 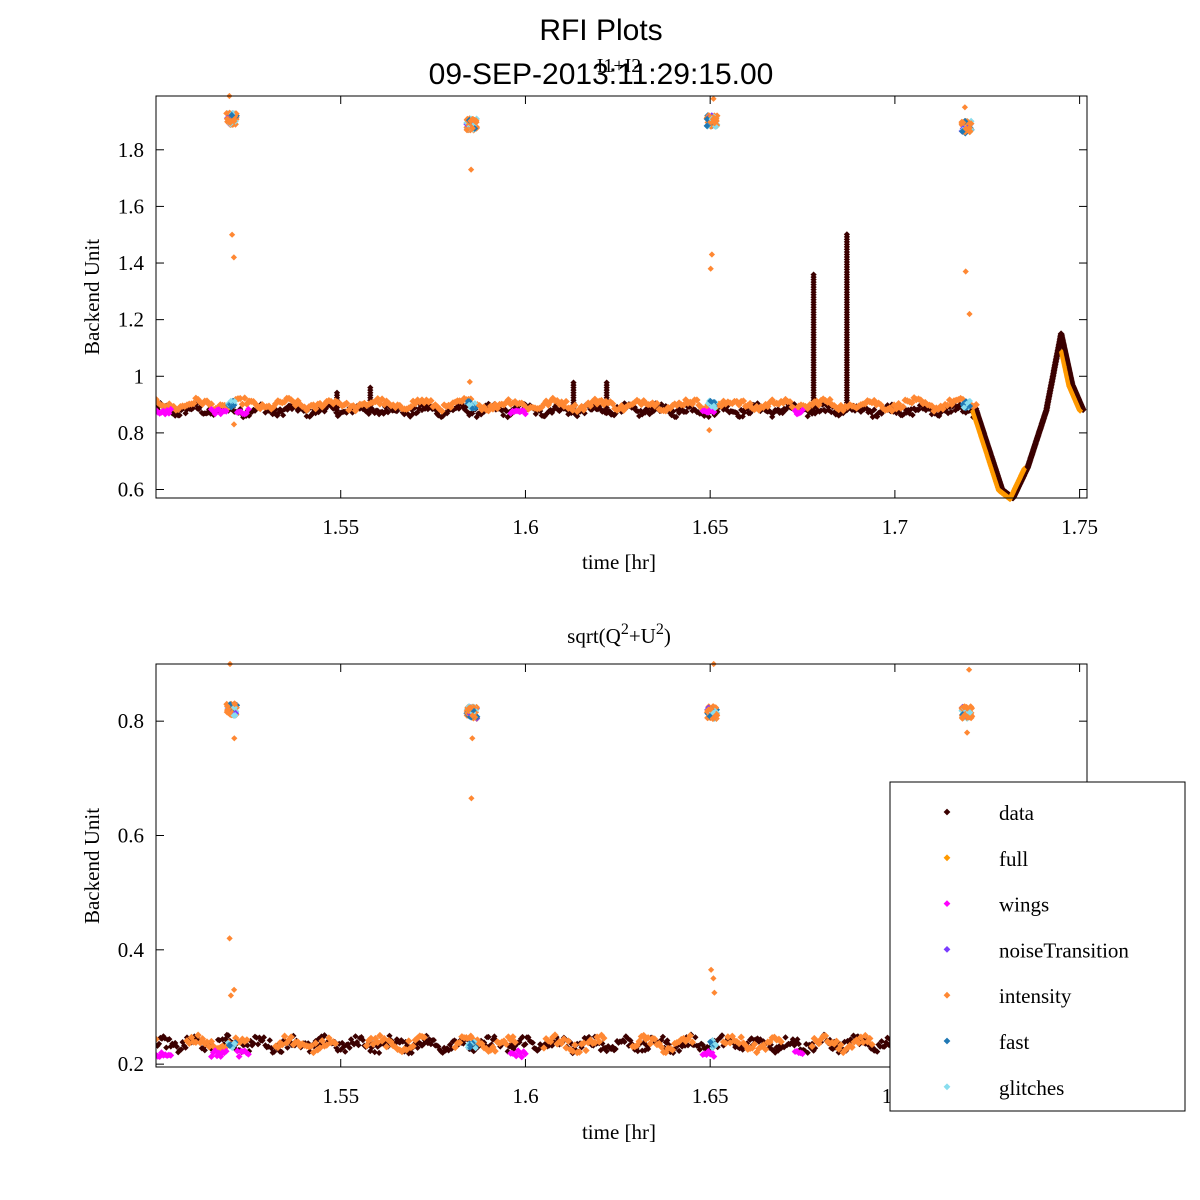 What do you see at coordinates (131, 150) in the screenshot?
I see `y-tick-label: 1.8` at bounding box center [131, 150].